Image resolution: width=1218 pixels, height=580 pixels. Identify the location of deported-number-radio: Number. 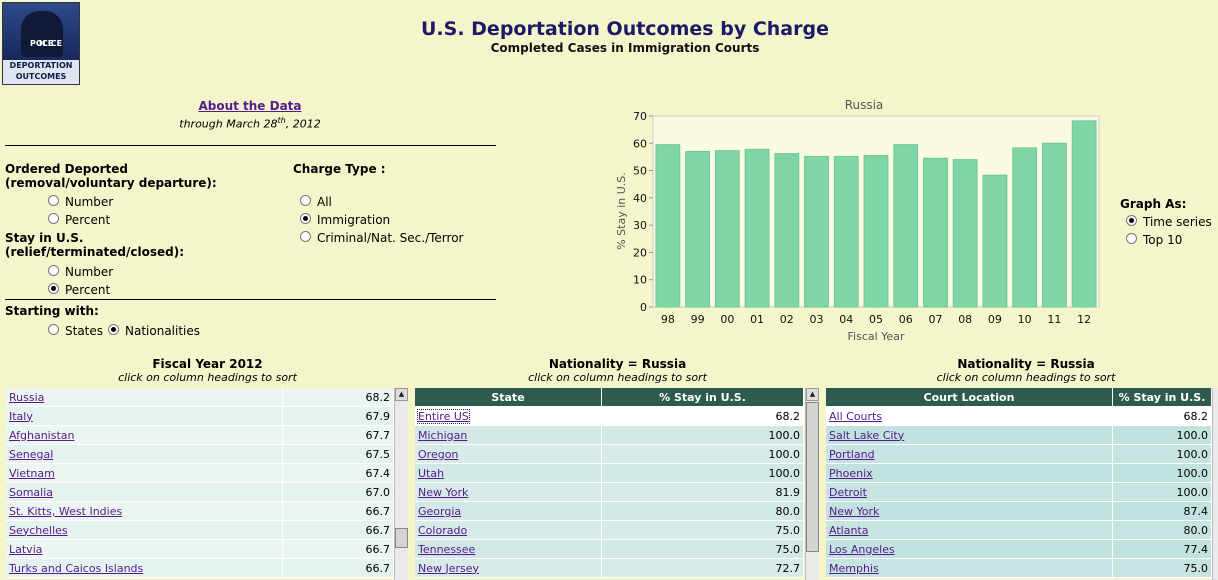
(80, 202).